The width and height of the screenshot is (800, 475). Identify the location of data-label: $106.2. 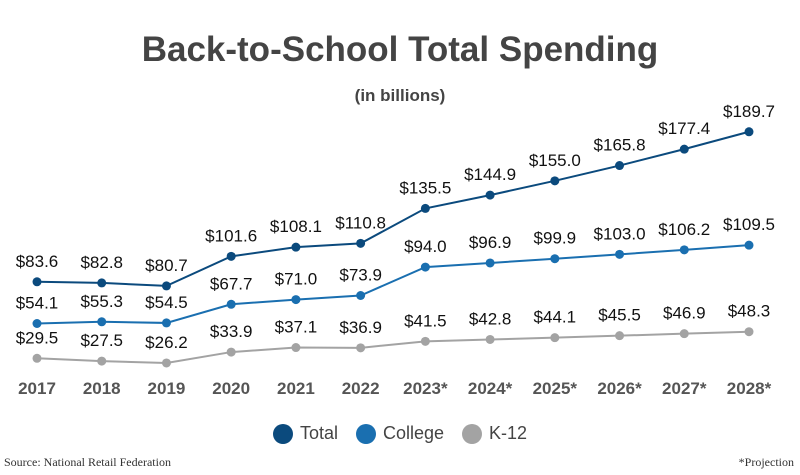
(684, 229).